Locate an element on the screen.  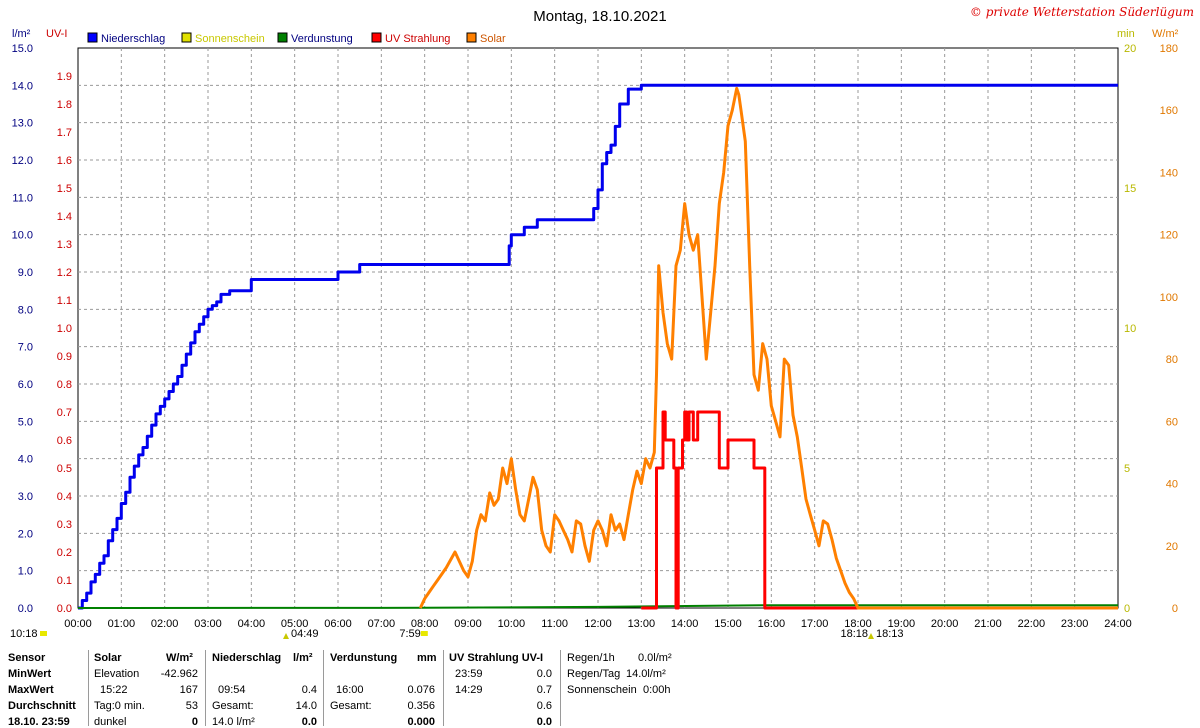
stats-sensor-label: Sensor is located at coordinates (27, 658).